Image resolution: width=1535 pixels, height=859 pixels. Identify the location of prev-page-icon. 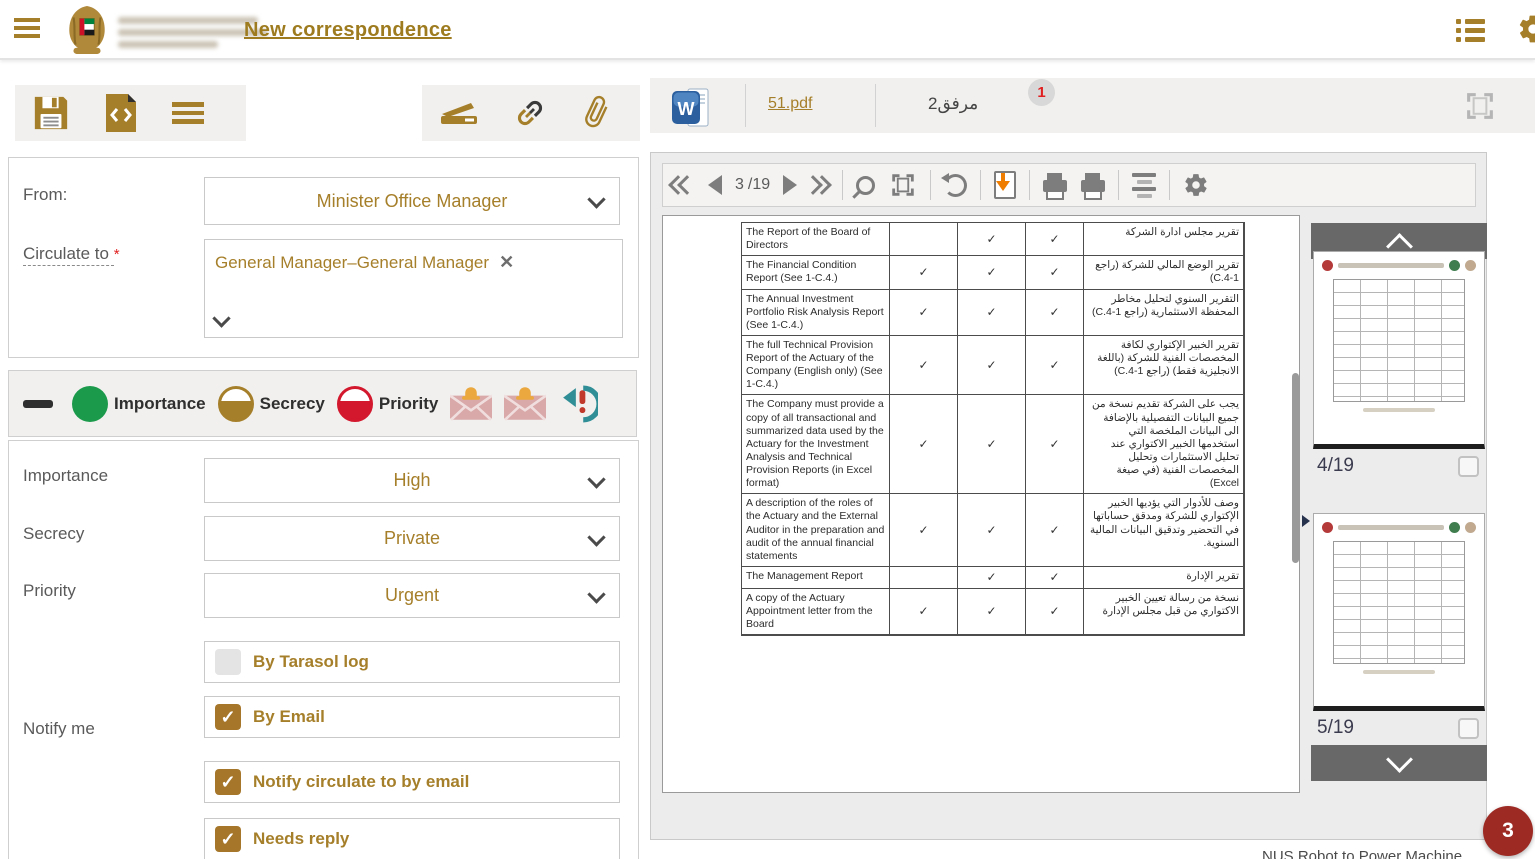
(715, 185).